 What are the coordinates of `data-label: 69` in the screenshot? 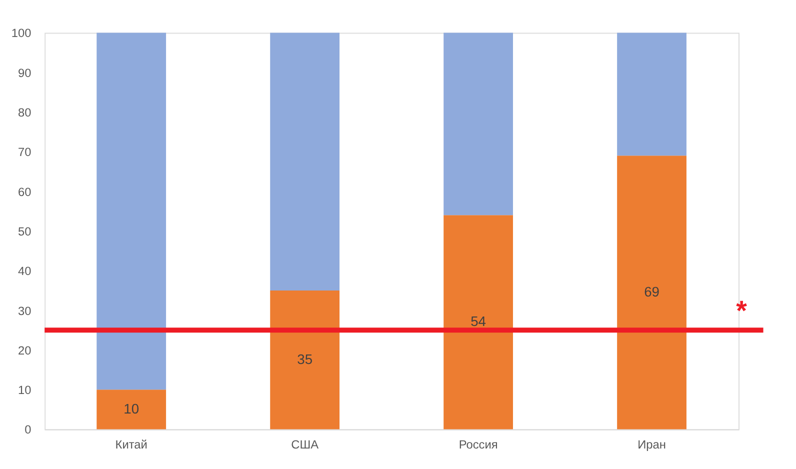 It's located at (652, 291).